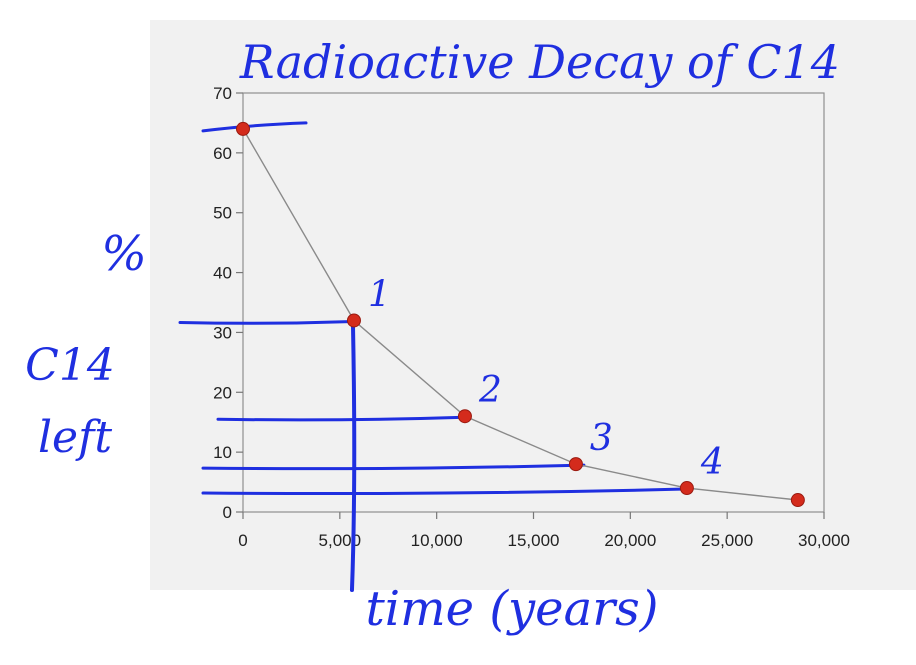  What do you see at coordinates (340, 540) in the screenshot?
I see `x-tick-label: 5,000` at bounding box center [340, 540].